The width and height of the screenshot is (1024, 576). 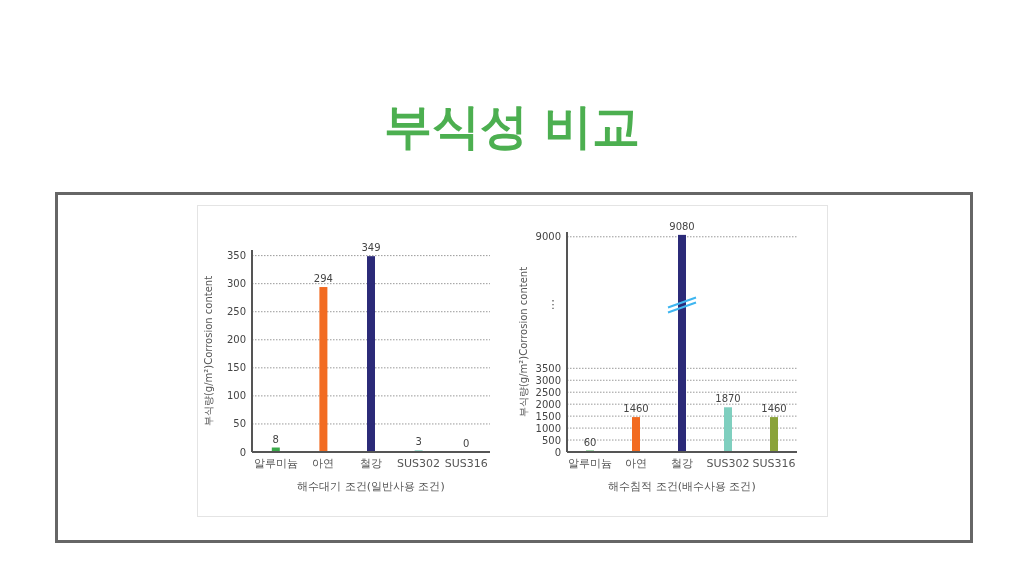 What do you see at coordinates (275, 439) in the screenshot?
I see `data-label: 8` at bounding box center [275, 439].